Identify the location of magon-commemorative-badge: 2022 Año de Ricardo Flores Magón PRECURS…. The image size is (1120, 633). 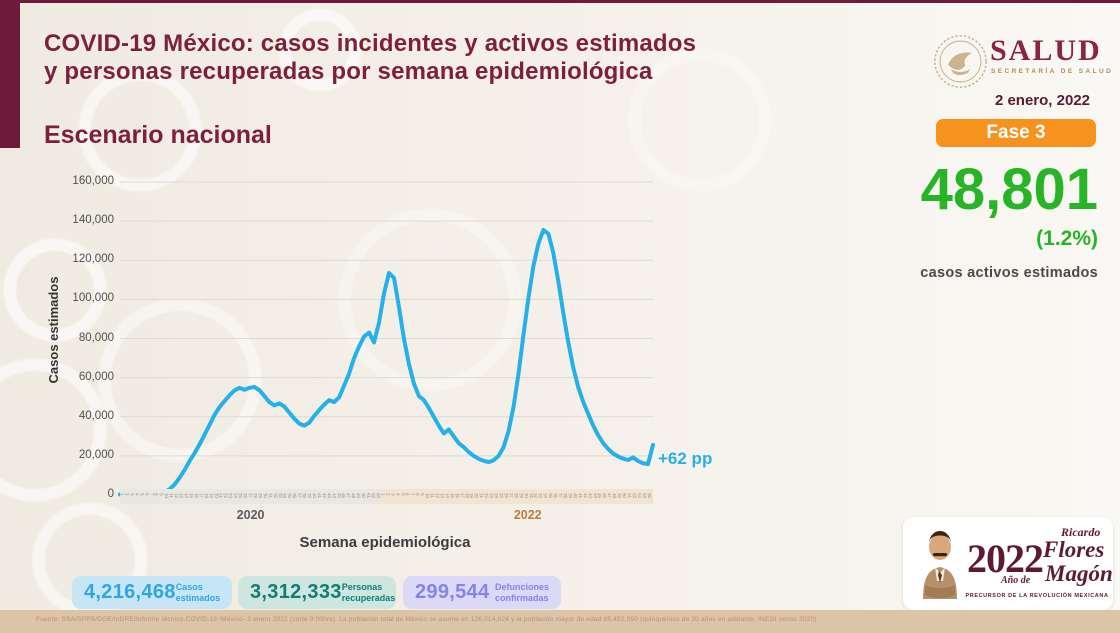
(1008, 563).